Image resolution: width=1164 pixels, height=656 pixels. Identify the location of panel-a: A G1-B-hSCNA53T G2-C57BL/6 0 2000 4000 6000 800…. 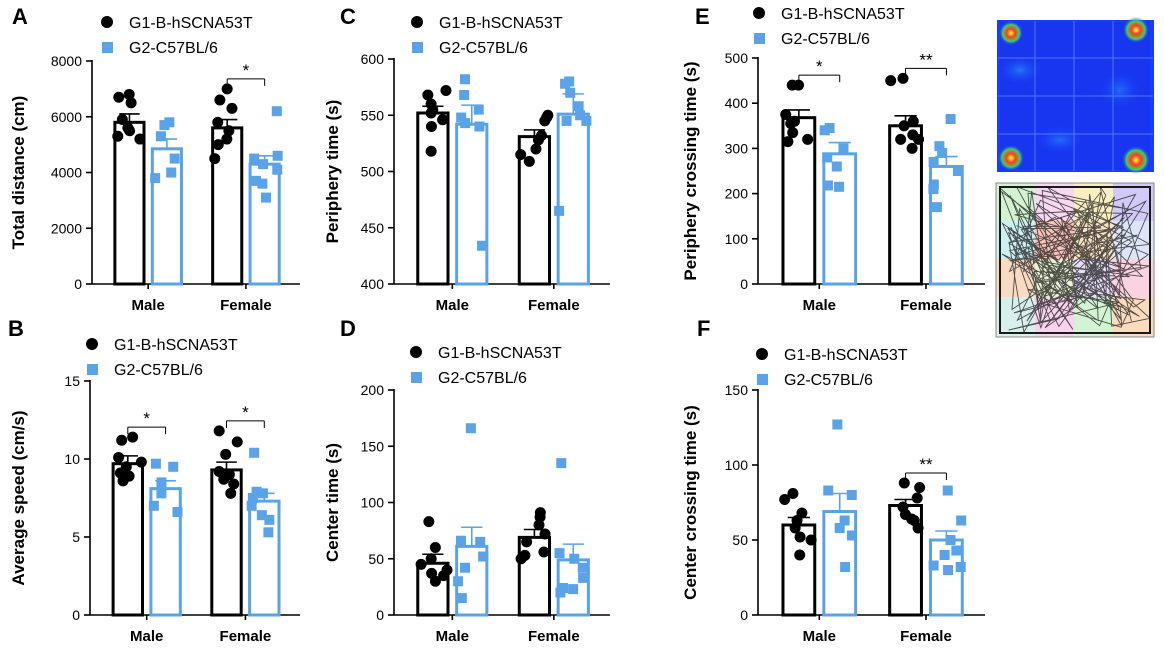
(154, 159).